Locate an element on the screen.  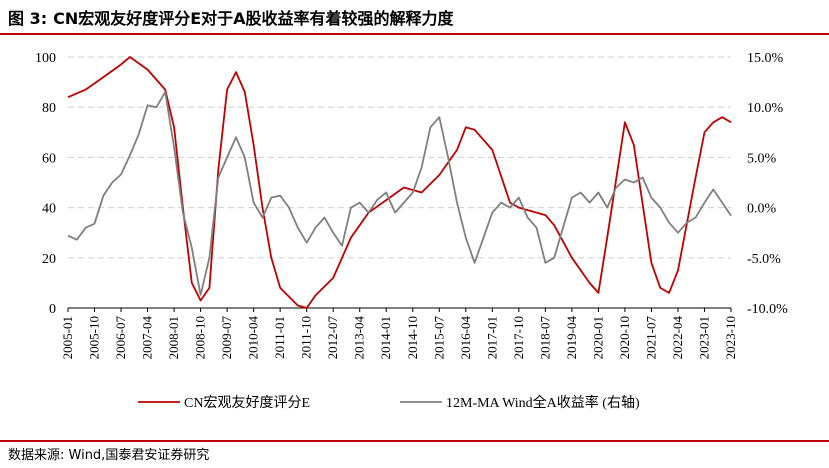
x-tick-label: 2011-01 is located at coordinates (279, 337).